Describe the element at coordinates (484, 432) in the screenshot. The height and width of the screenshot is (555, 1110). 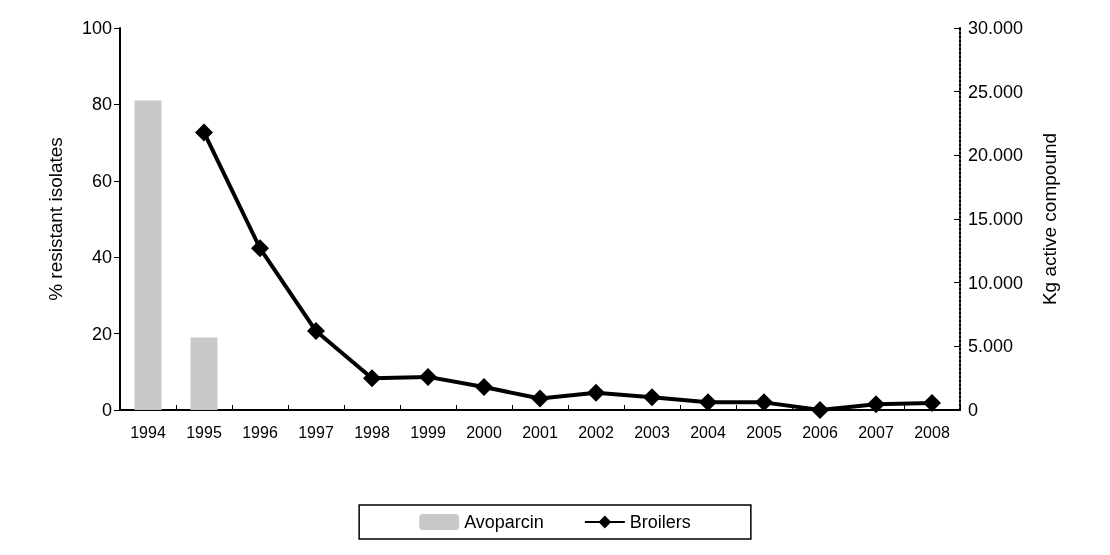
I see `x-tick-label: 2000` at that location.